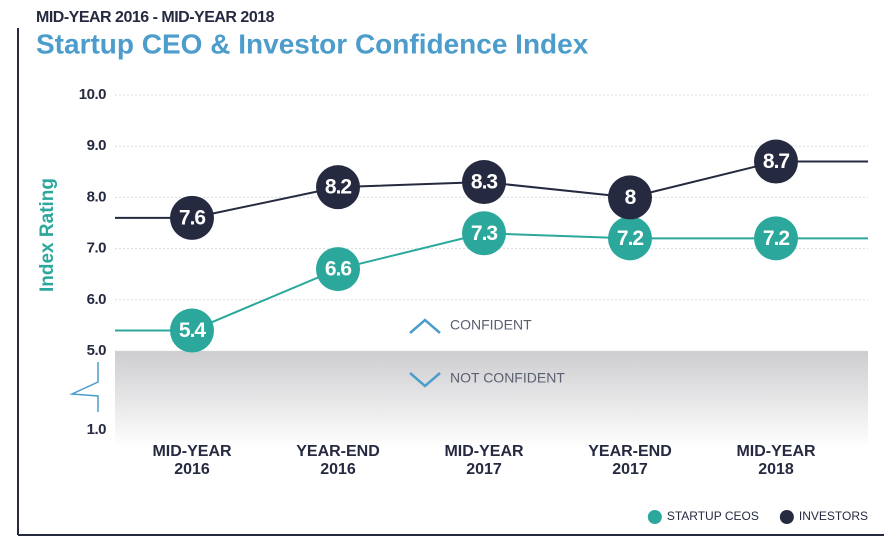 The image size is (884, 540). I want to click on value-label: 8.2, so click(338, 187).